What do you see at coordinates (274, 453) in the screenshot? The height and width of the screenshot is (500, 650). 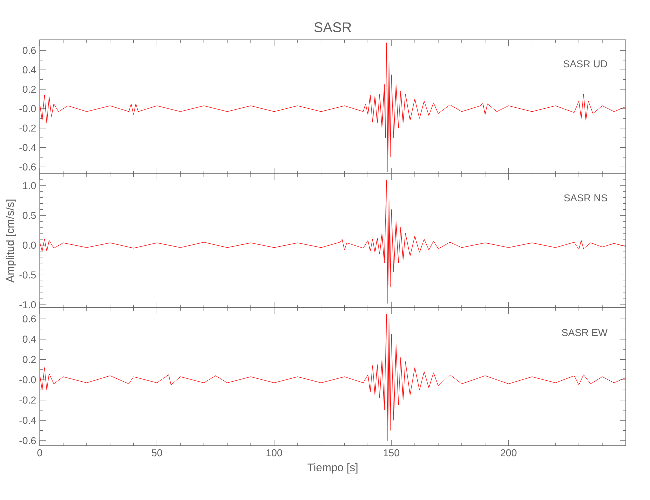 I see `x-tick-label: 100` at bounding box center [274, 453].